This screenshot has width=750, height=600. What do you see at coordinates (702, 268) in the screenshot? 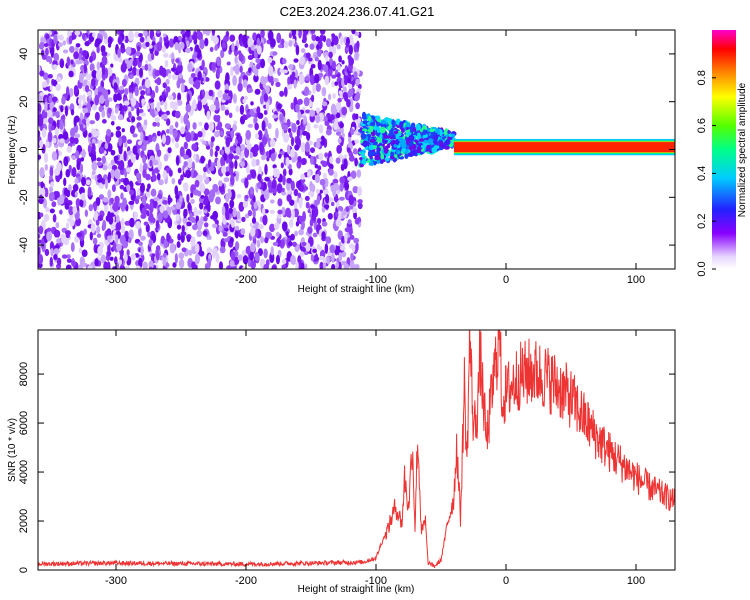
I see `colorbar-tick-label: 0.0` at bounding box center [702, 268].